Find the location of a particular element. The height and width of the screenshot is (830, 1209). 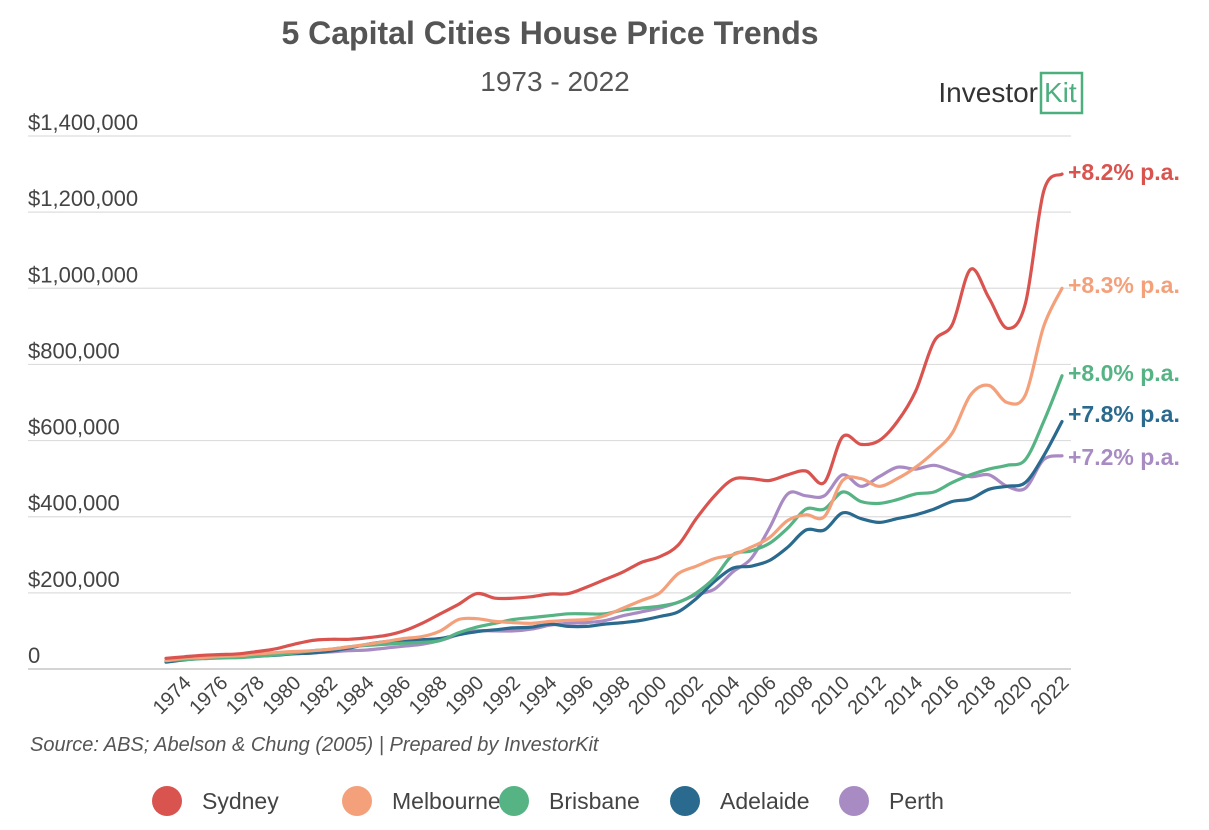

investorkit-logo: Investor Kit is located at coordinates (1011, 93).